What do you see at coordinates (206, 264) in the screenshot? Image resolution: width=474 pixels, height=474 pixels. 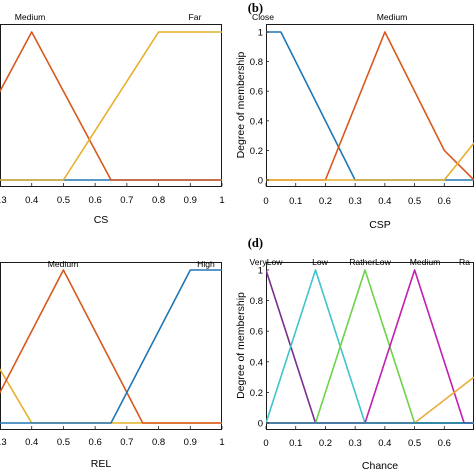 I see `mf-label-high: High` at bounding box center [206, 264].